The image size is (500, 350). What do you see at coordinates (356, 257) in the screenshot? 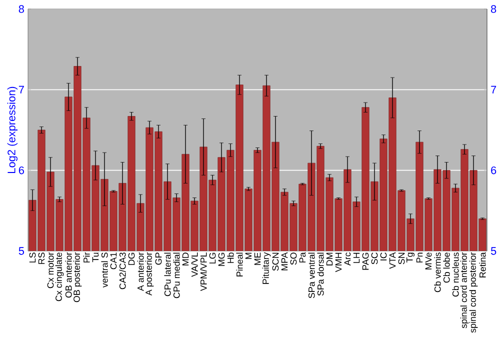
I see `x-tick-label: LH` at bounding box center [356, 257].